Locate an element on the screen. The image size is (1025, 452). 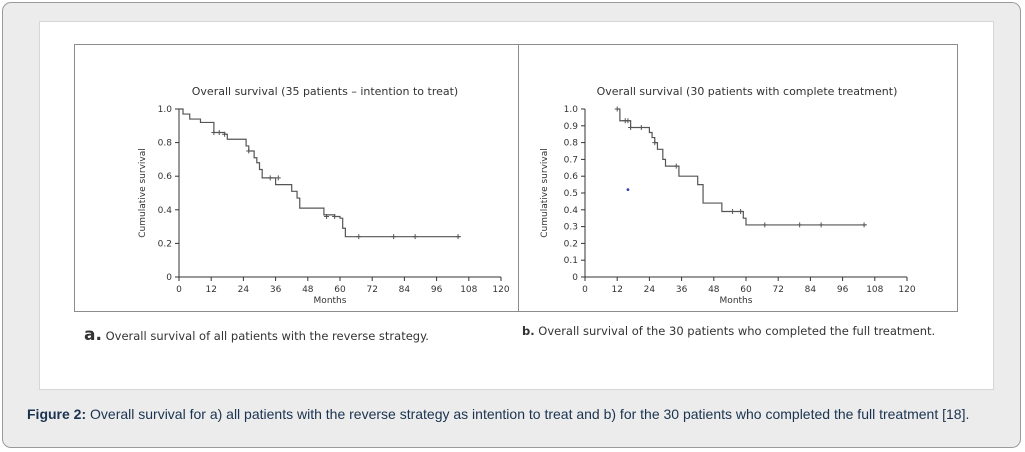
subcaption-a-letter: a. is located at coordinates (93, 335).